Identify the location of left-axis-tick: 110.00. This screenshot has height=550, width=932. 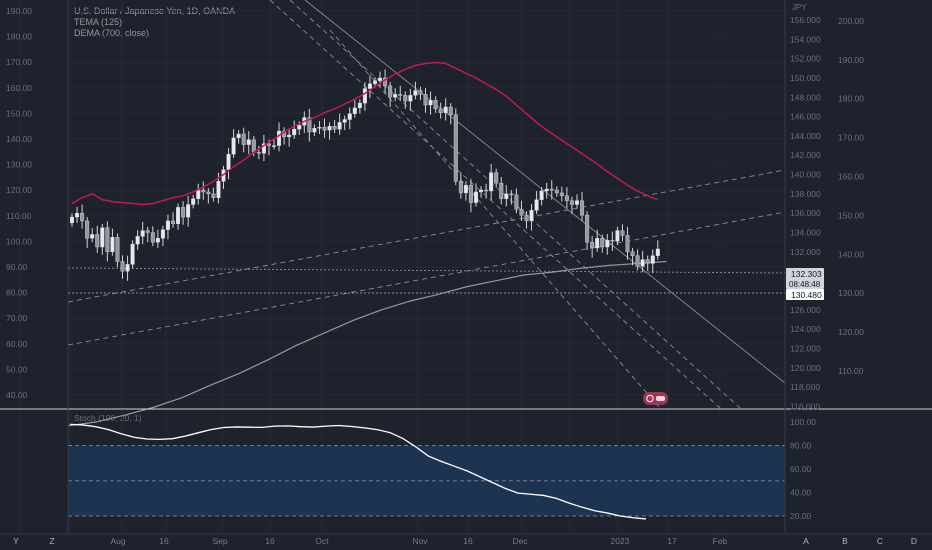
(19, 216).